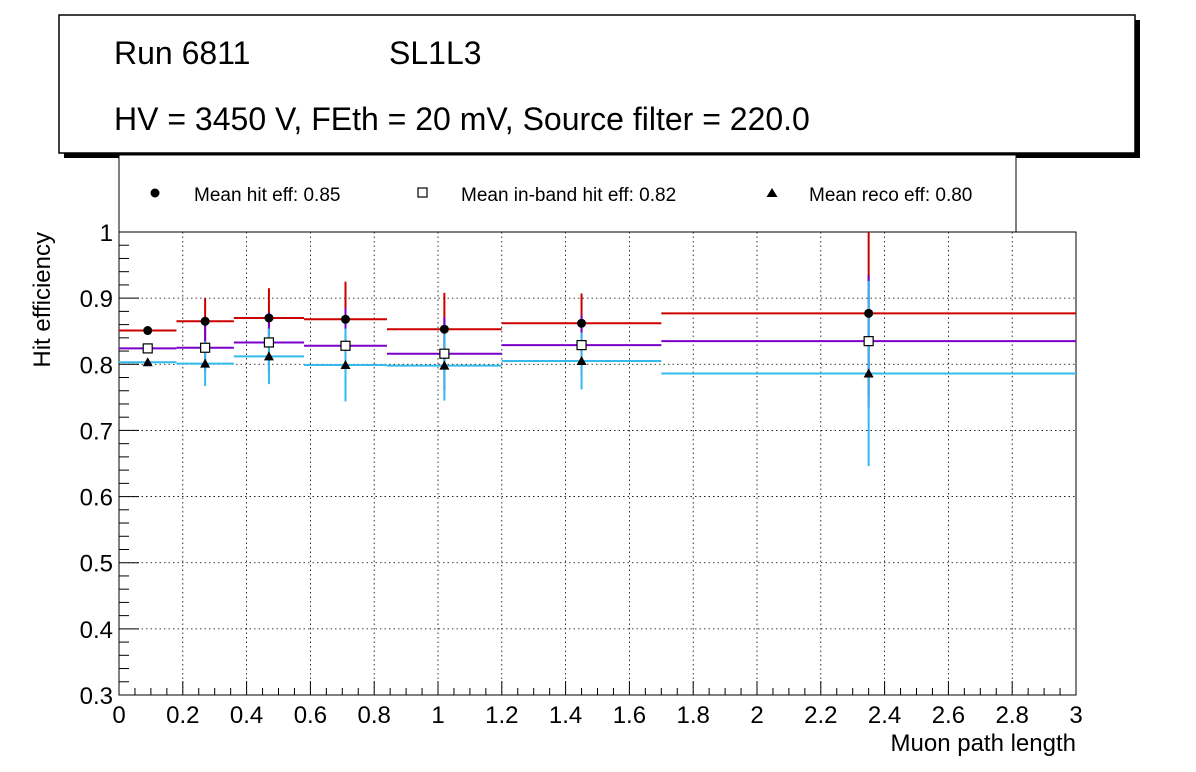 The height and width of the screenshot is (772, 1196). Describe the element at coordinates (422, 192) in the screenshot. I see `legend-marker-inband` at that location.